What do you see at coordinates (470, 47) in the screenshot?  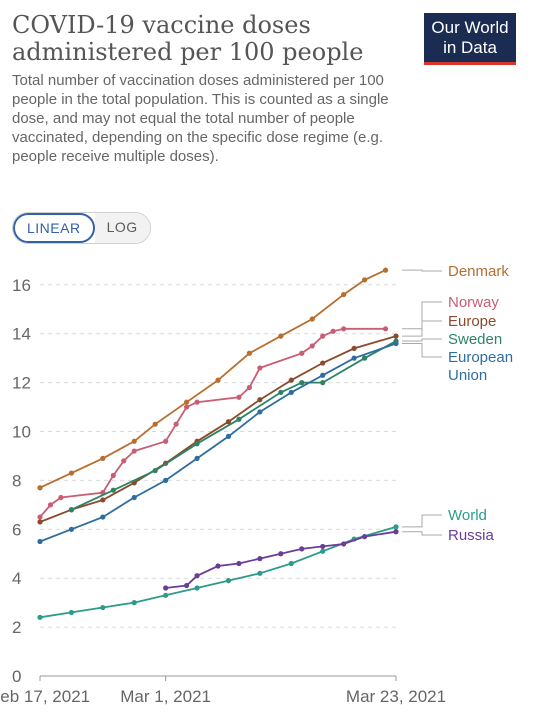 I see `logo-line-2: in Data` at bounding box center [470, 47].